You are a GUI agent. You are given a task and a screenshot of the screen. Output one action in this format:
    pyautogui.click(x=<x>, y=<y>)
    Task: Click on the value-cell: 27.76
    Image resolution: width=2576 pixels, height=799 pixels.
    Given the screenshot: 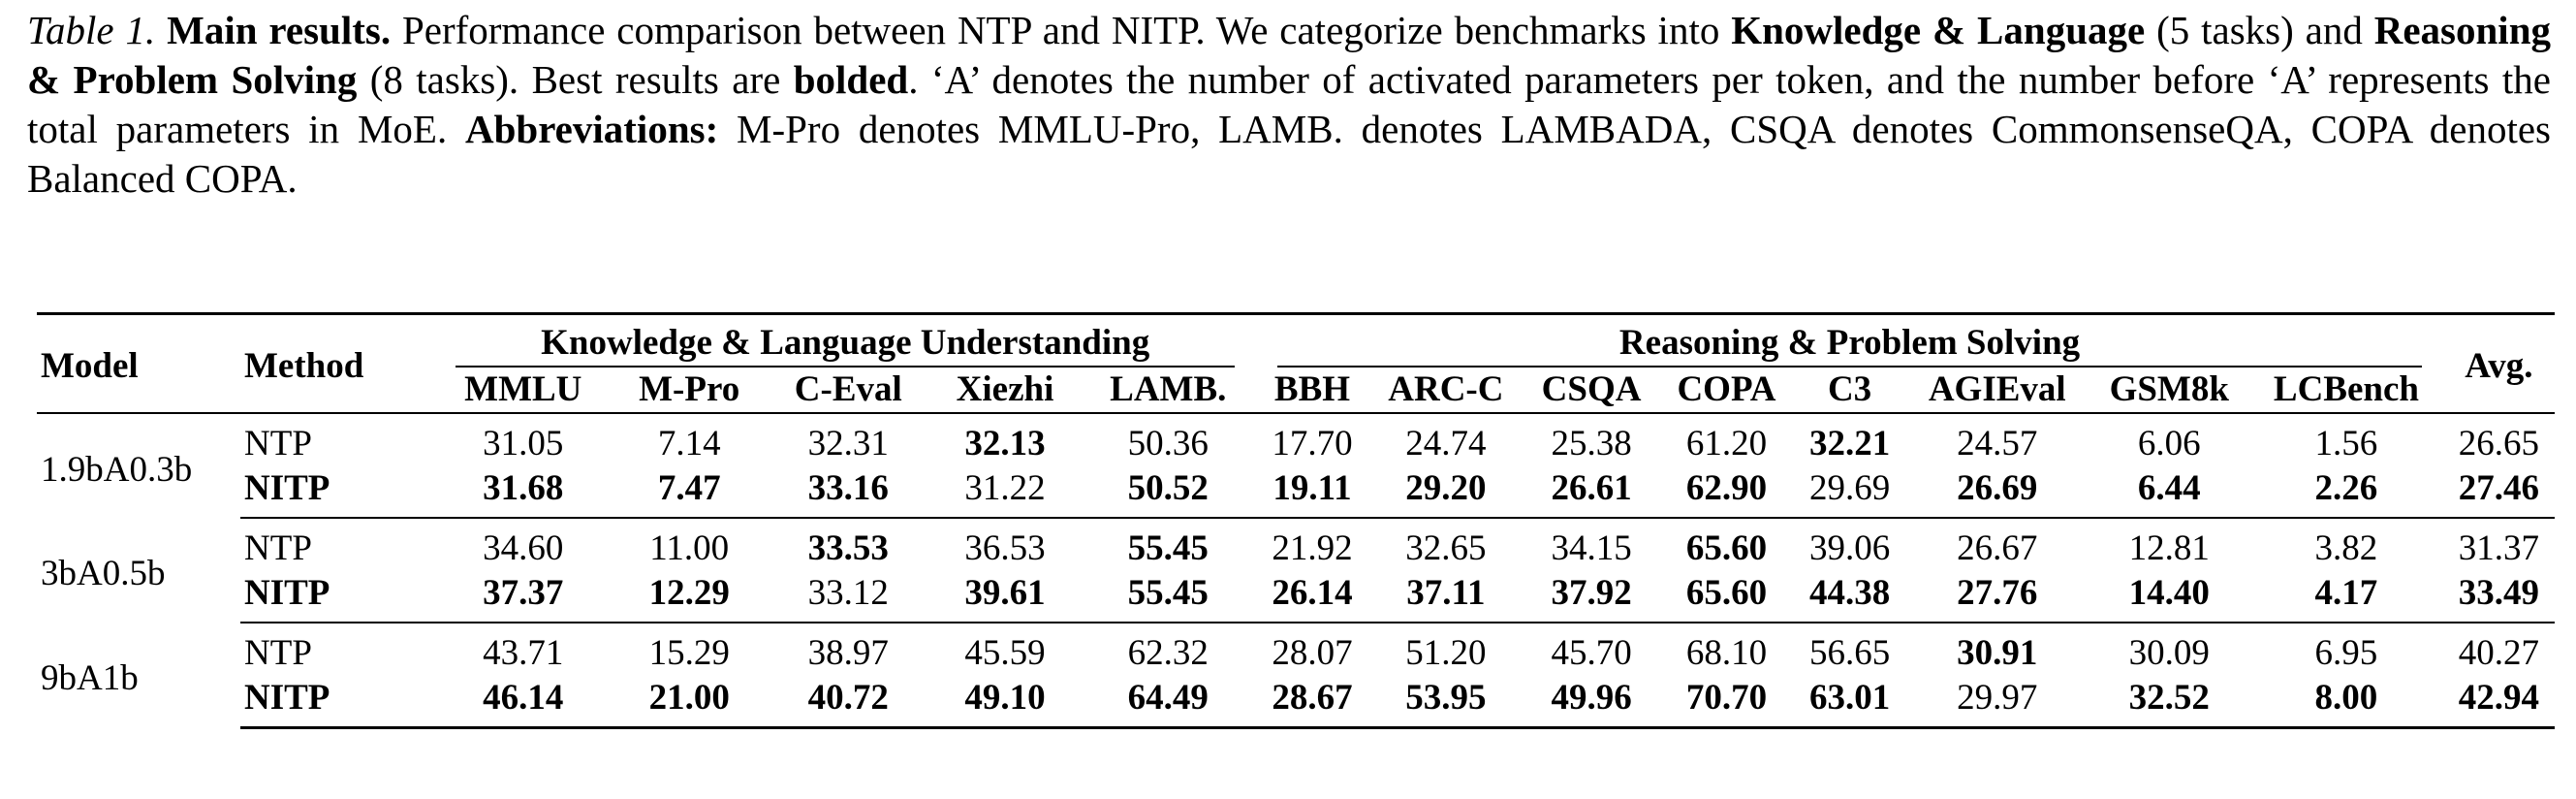 What is the action you would take?
    pyautogui.click(x=1997, y=597)
    